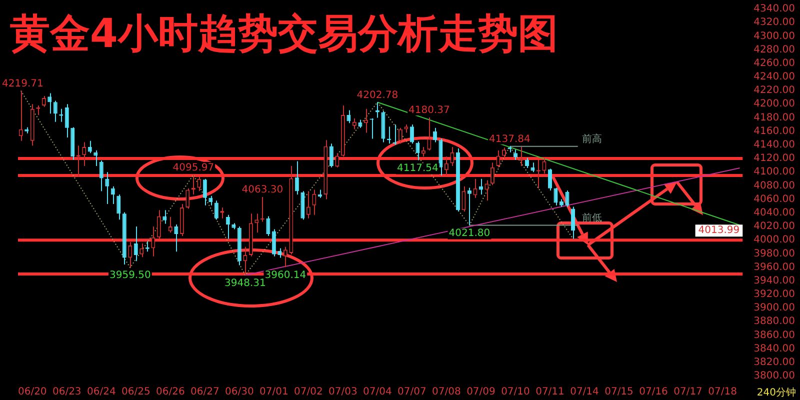 This screenshot has width=800, height=400. I want to click on annotation: 4095.97, so click(193, 168).